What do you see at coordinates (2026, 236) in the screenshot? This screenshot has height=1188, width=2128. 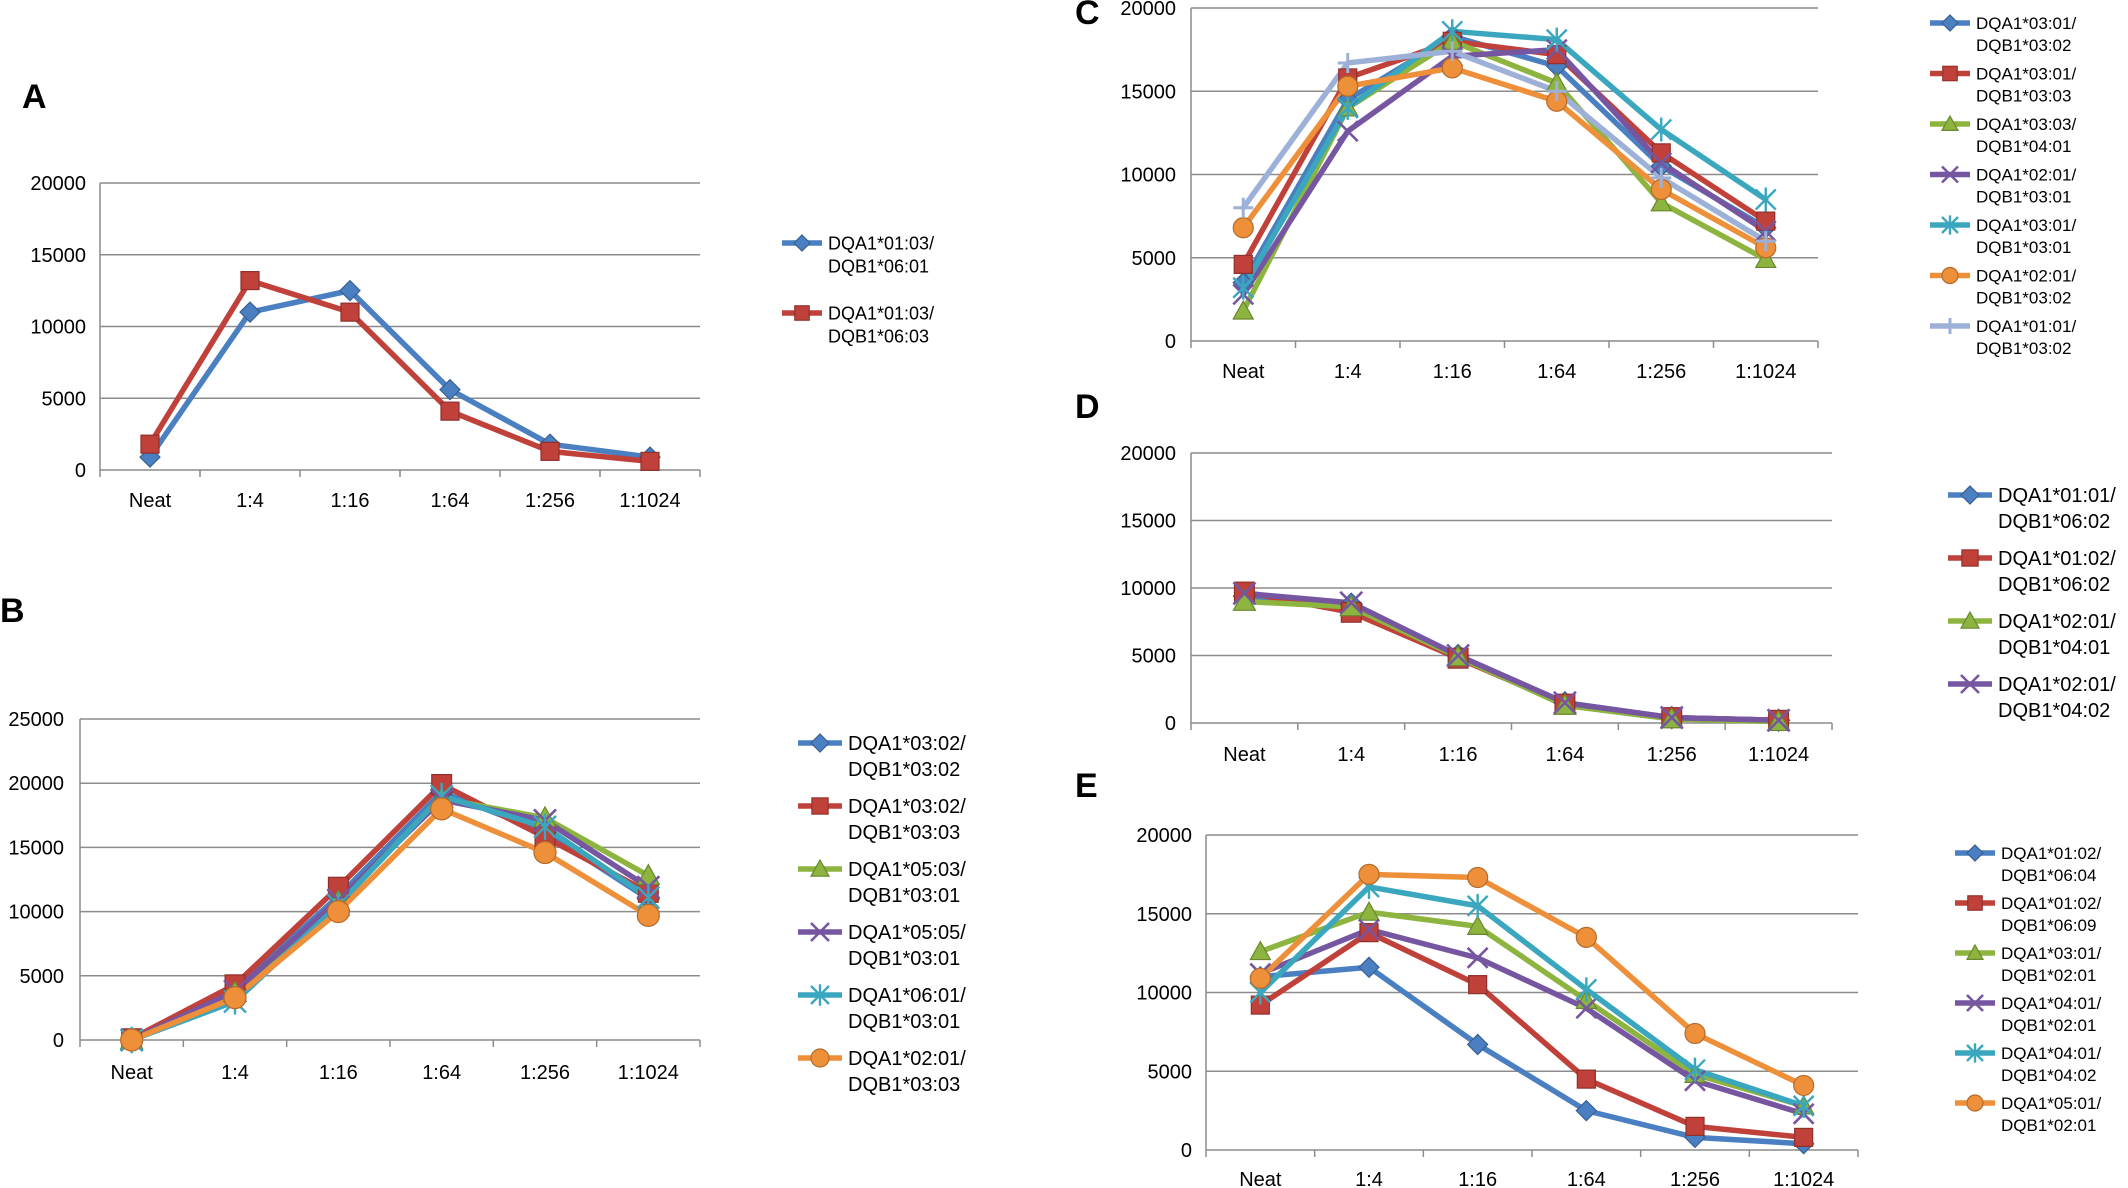 I see `legend-label: DQA1*03:01/DQB1*03:01` at bounding box center [2026, 236].